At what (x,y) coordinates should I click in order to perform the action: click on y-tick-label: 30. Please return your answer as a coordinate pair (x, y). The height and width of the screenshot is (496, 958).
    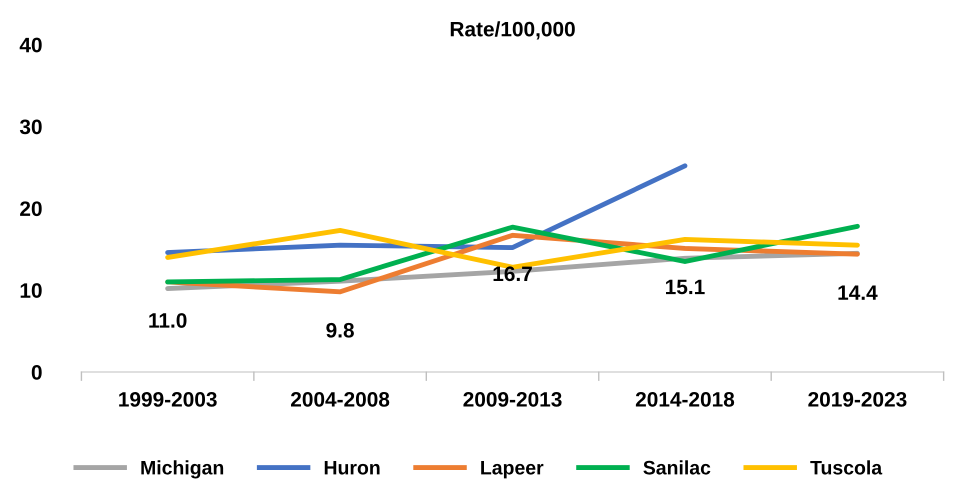
    Looking at the image, I should click on (31, 126).